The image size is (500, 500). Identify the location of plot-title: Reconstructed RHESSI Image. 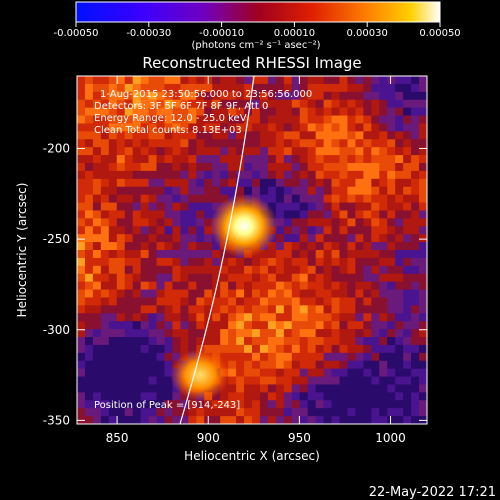
(251, 63).